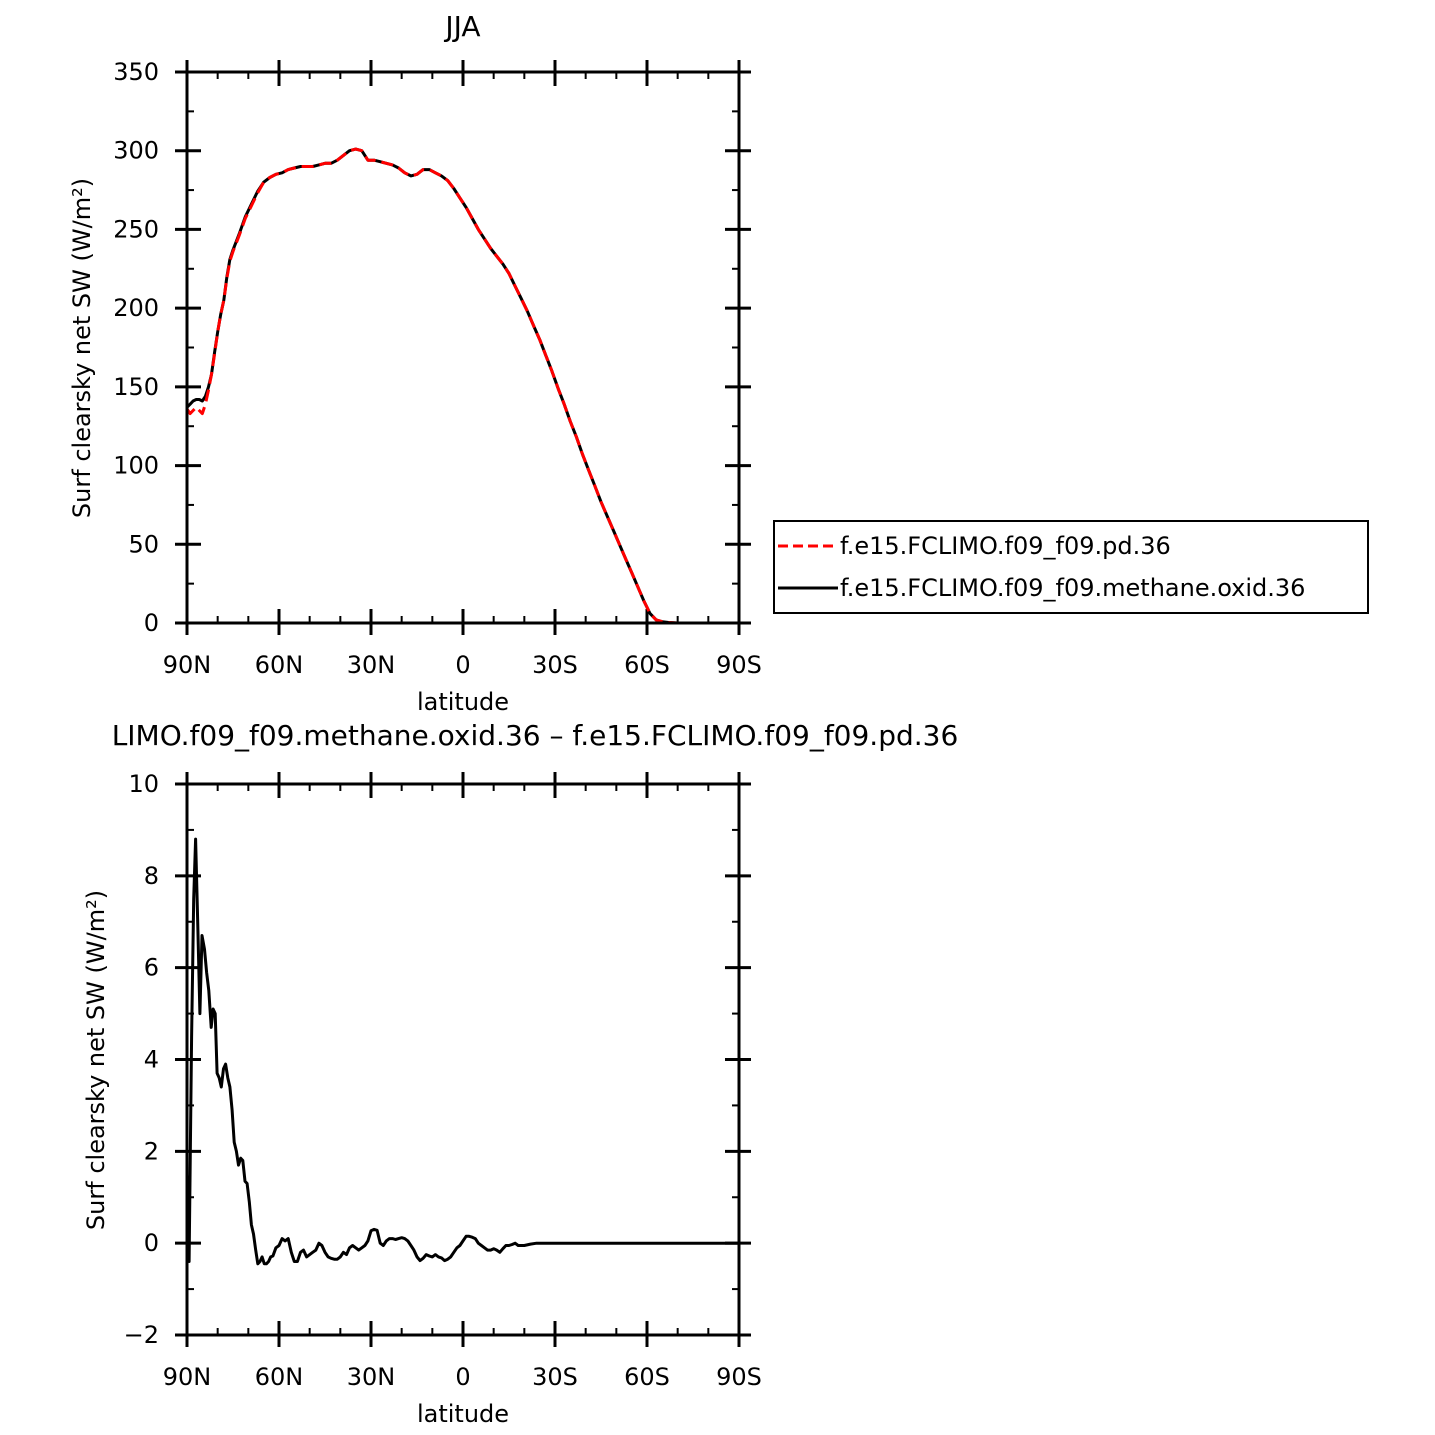 The height and width of the screenshot is (1435, 1435). I want to click on legend-label-methane: f.e15.FCLIMO.f09_f09.methane.oxid.36, so click(1072, 588).